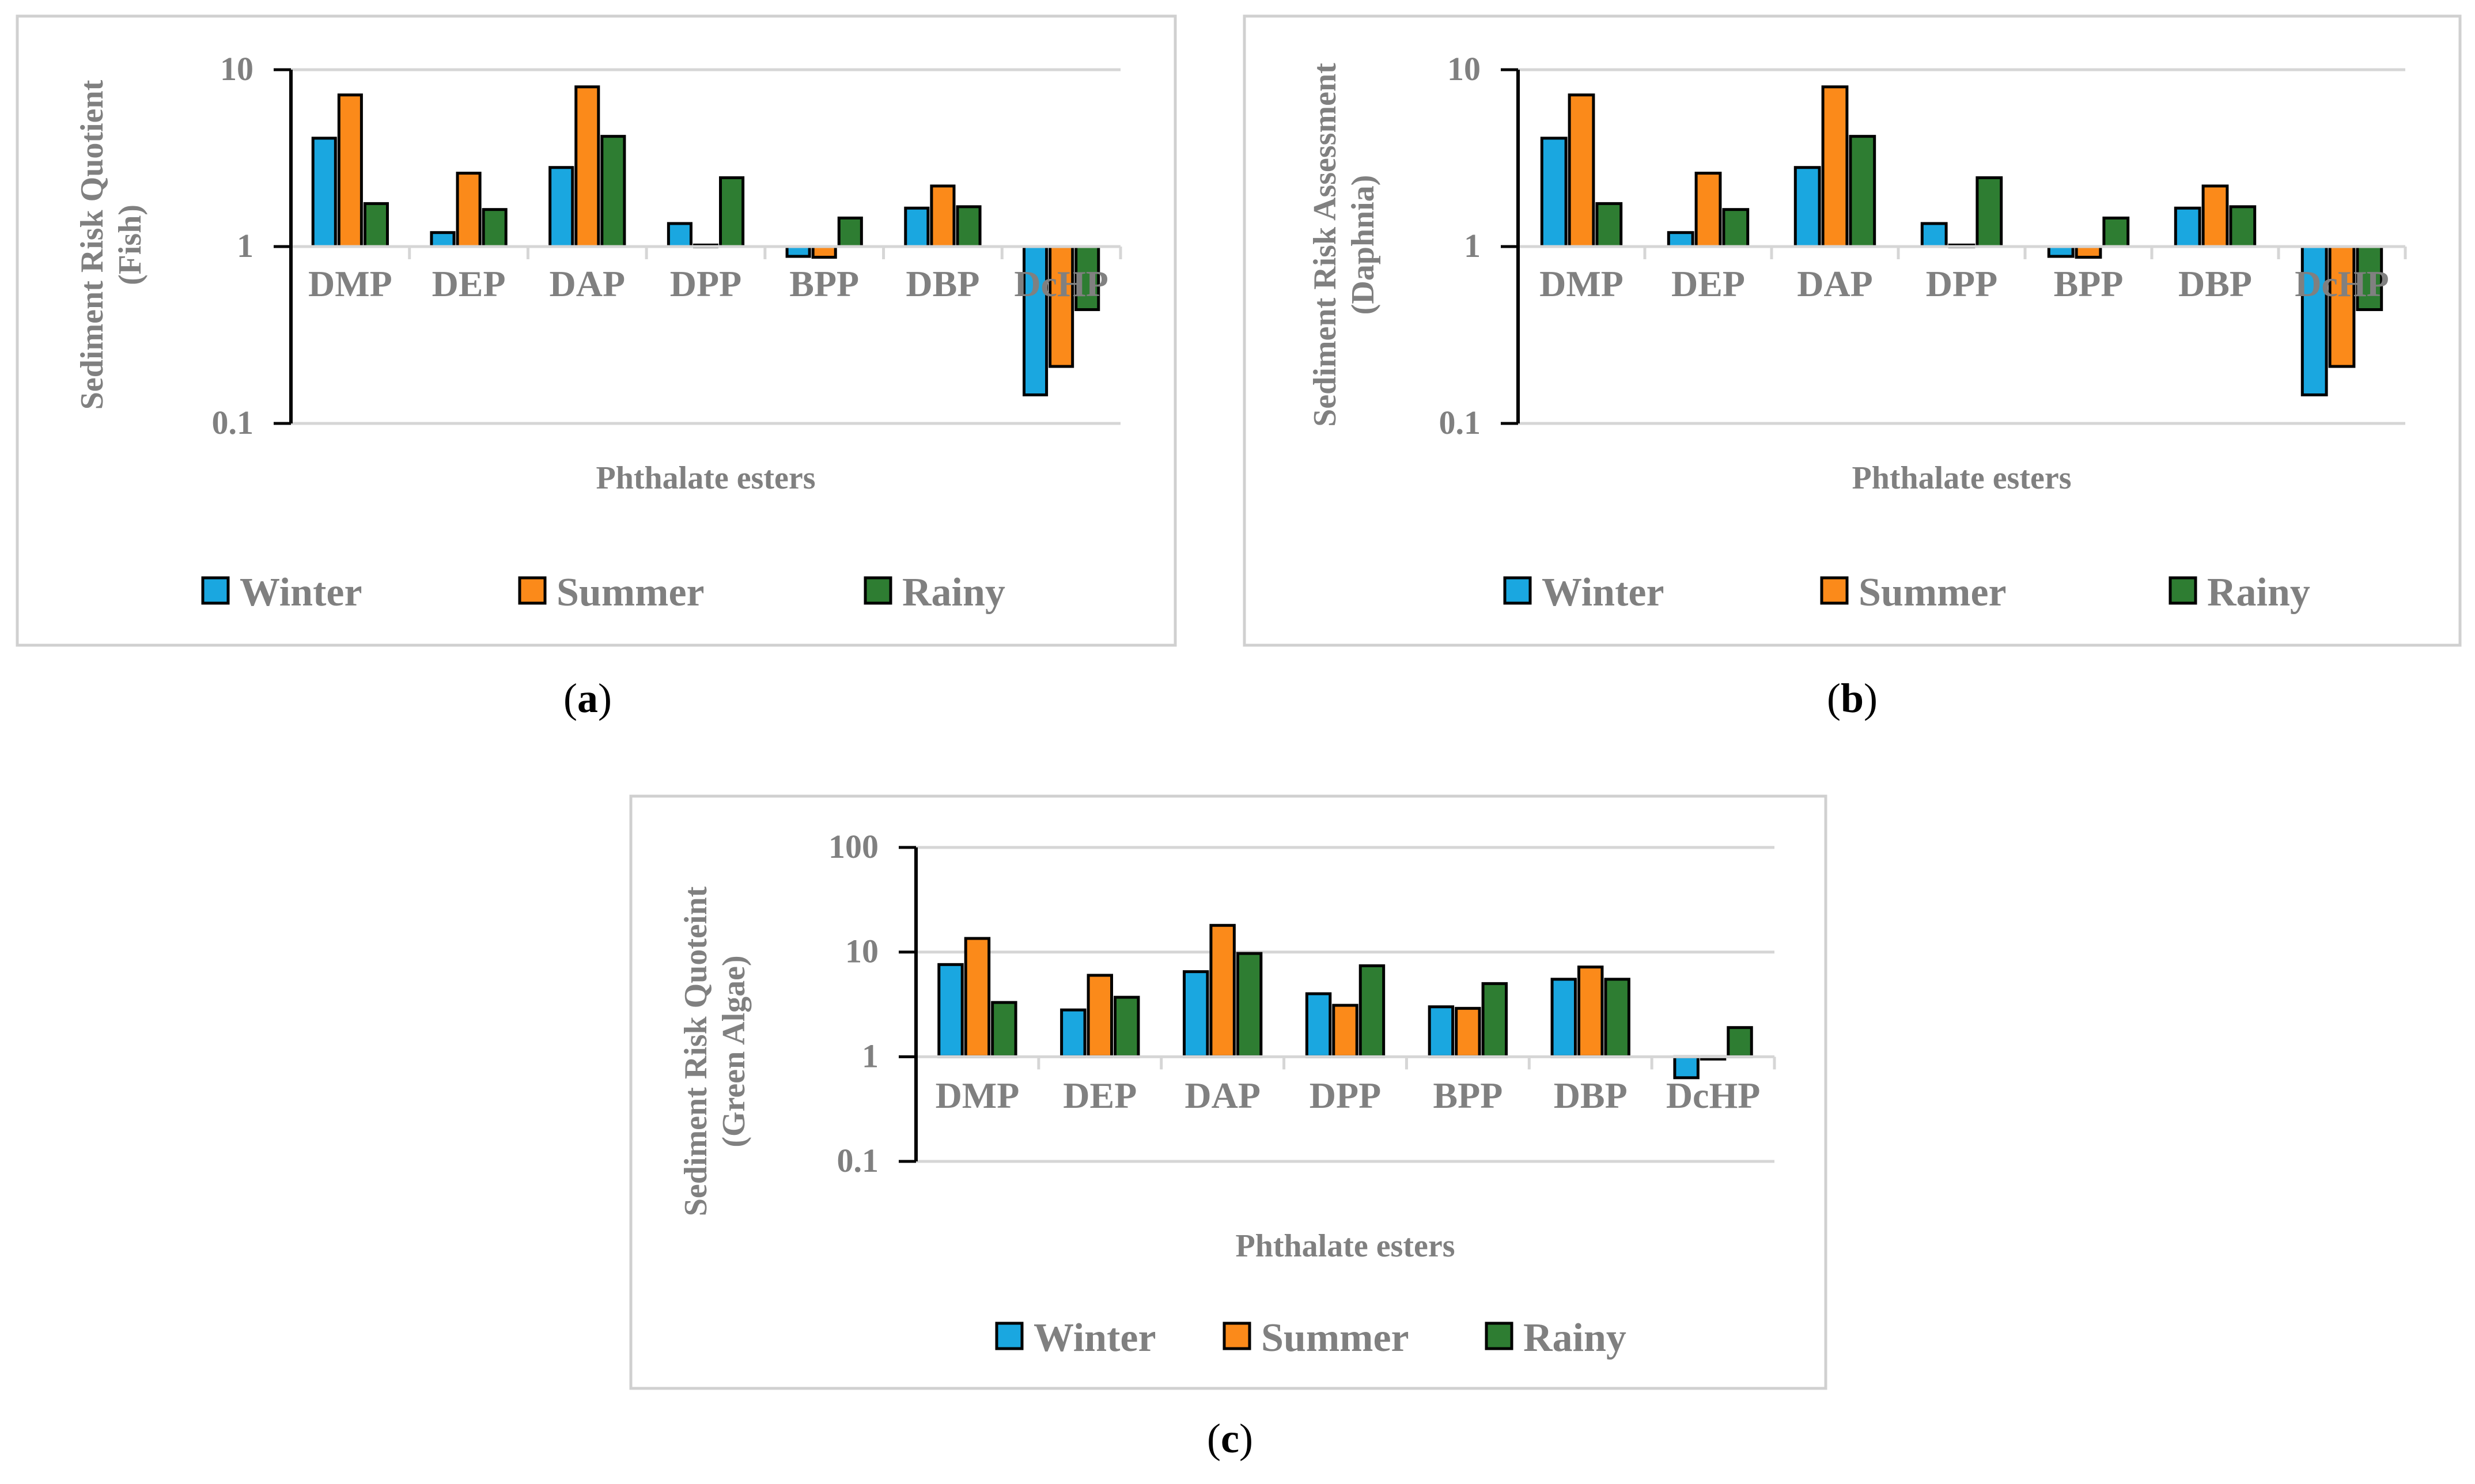  What do you see at coordinates (1740, 1042) in the screenshot?
I see `bar-rainy-dchp` at bounding box center [1740, 1042].